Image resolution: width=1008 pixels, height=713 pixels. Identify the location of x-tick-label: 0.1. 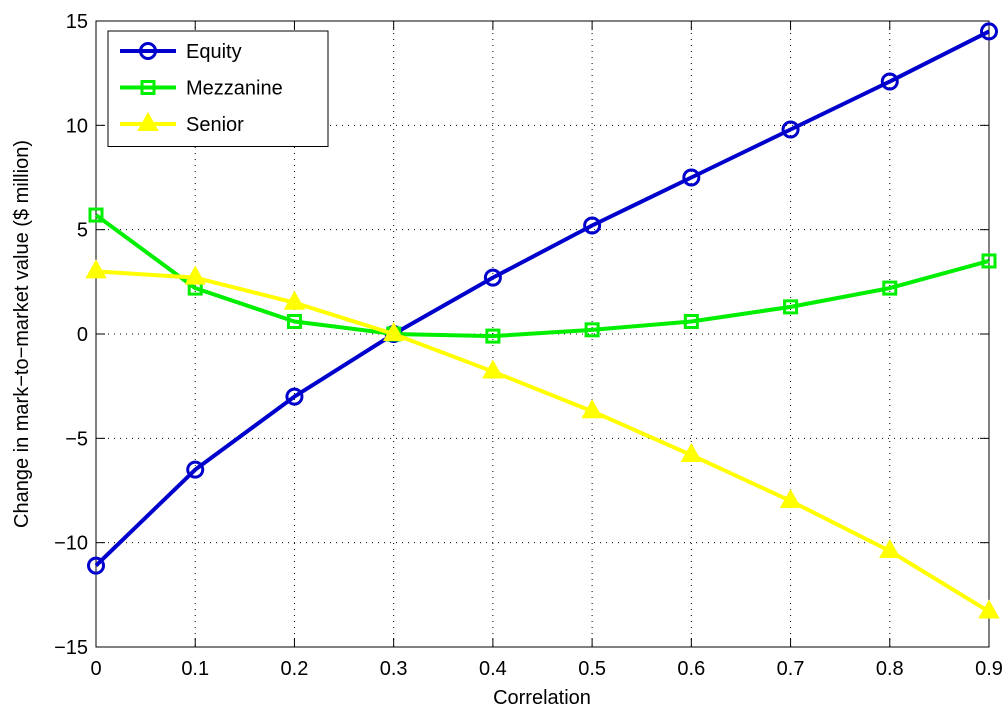
(195, 669).